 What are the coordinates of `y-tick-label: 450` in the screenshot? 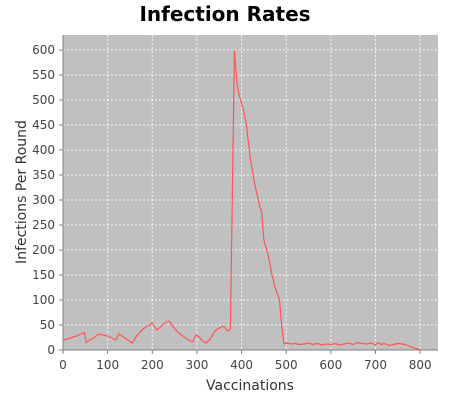 It's located at (43, 125).